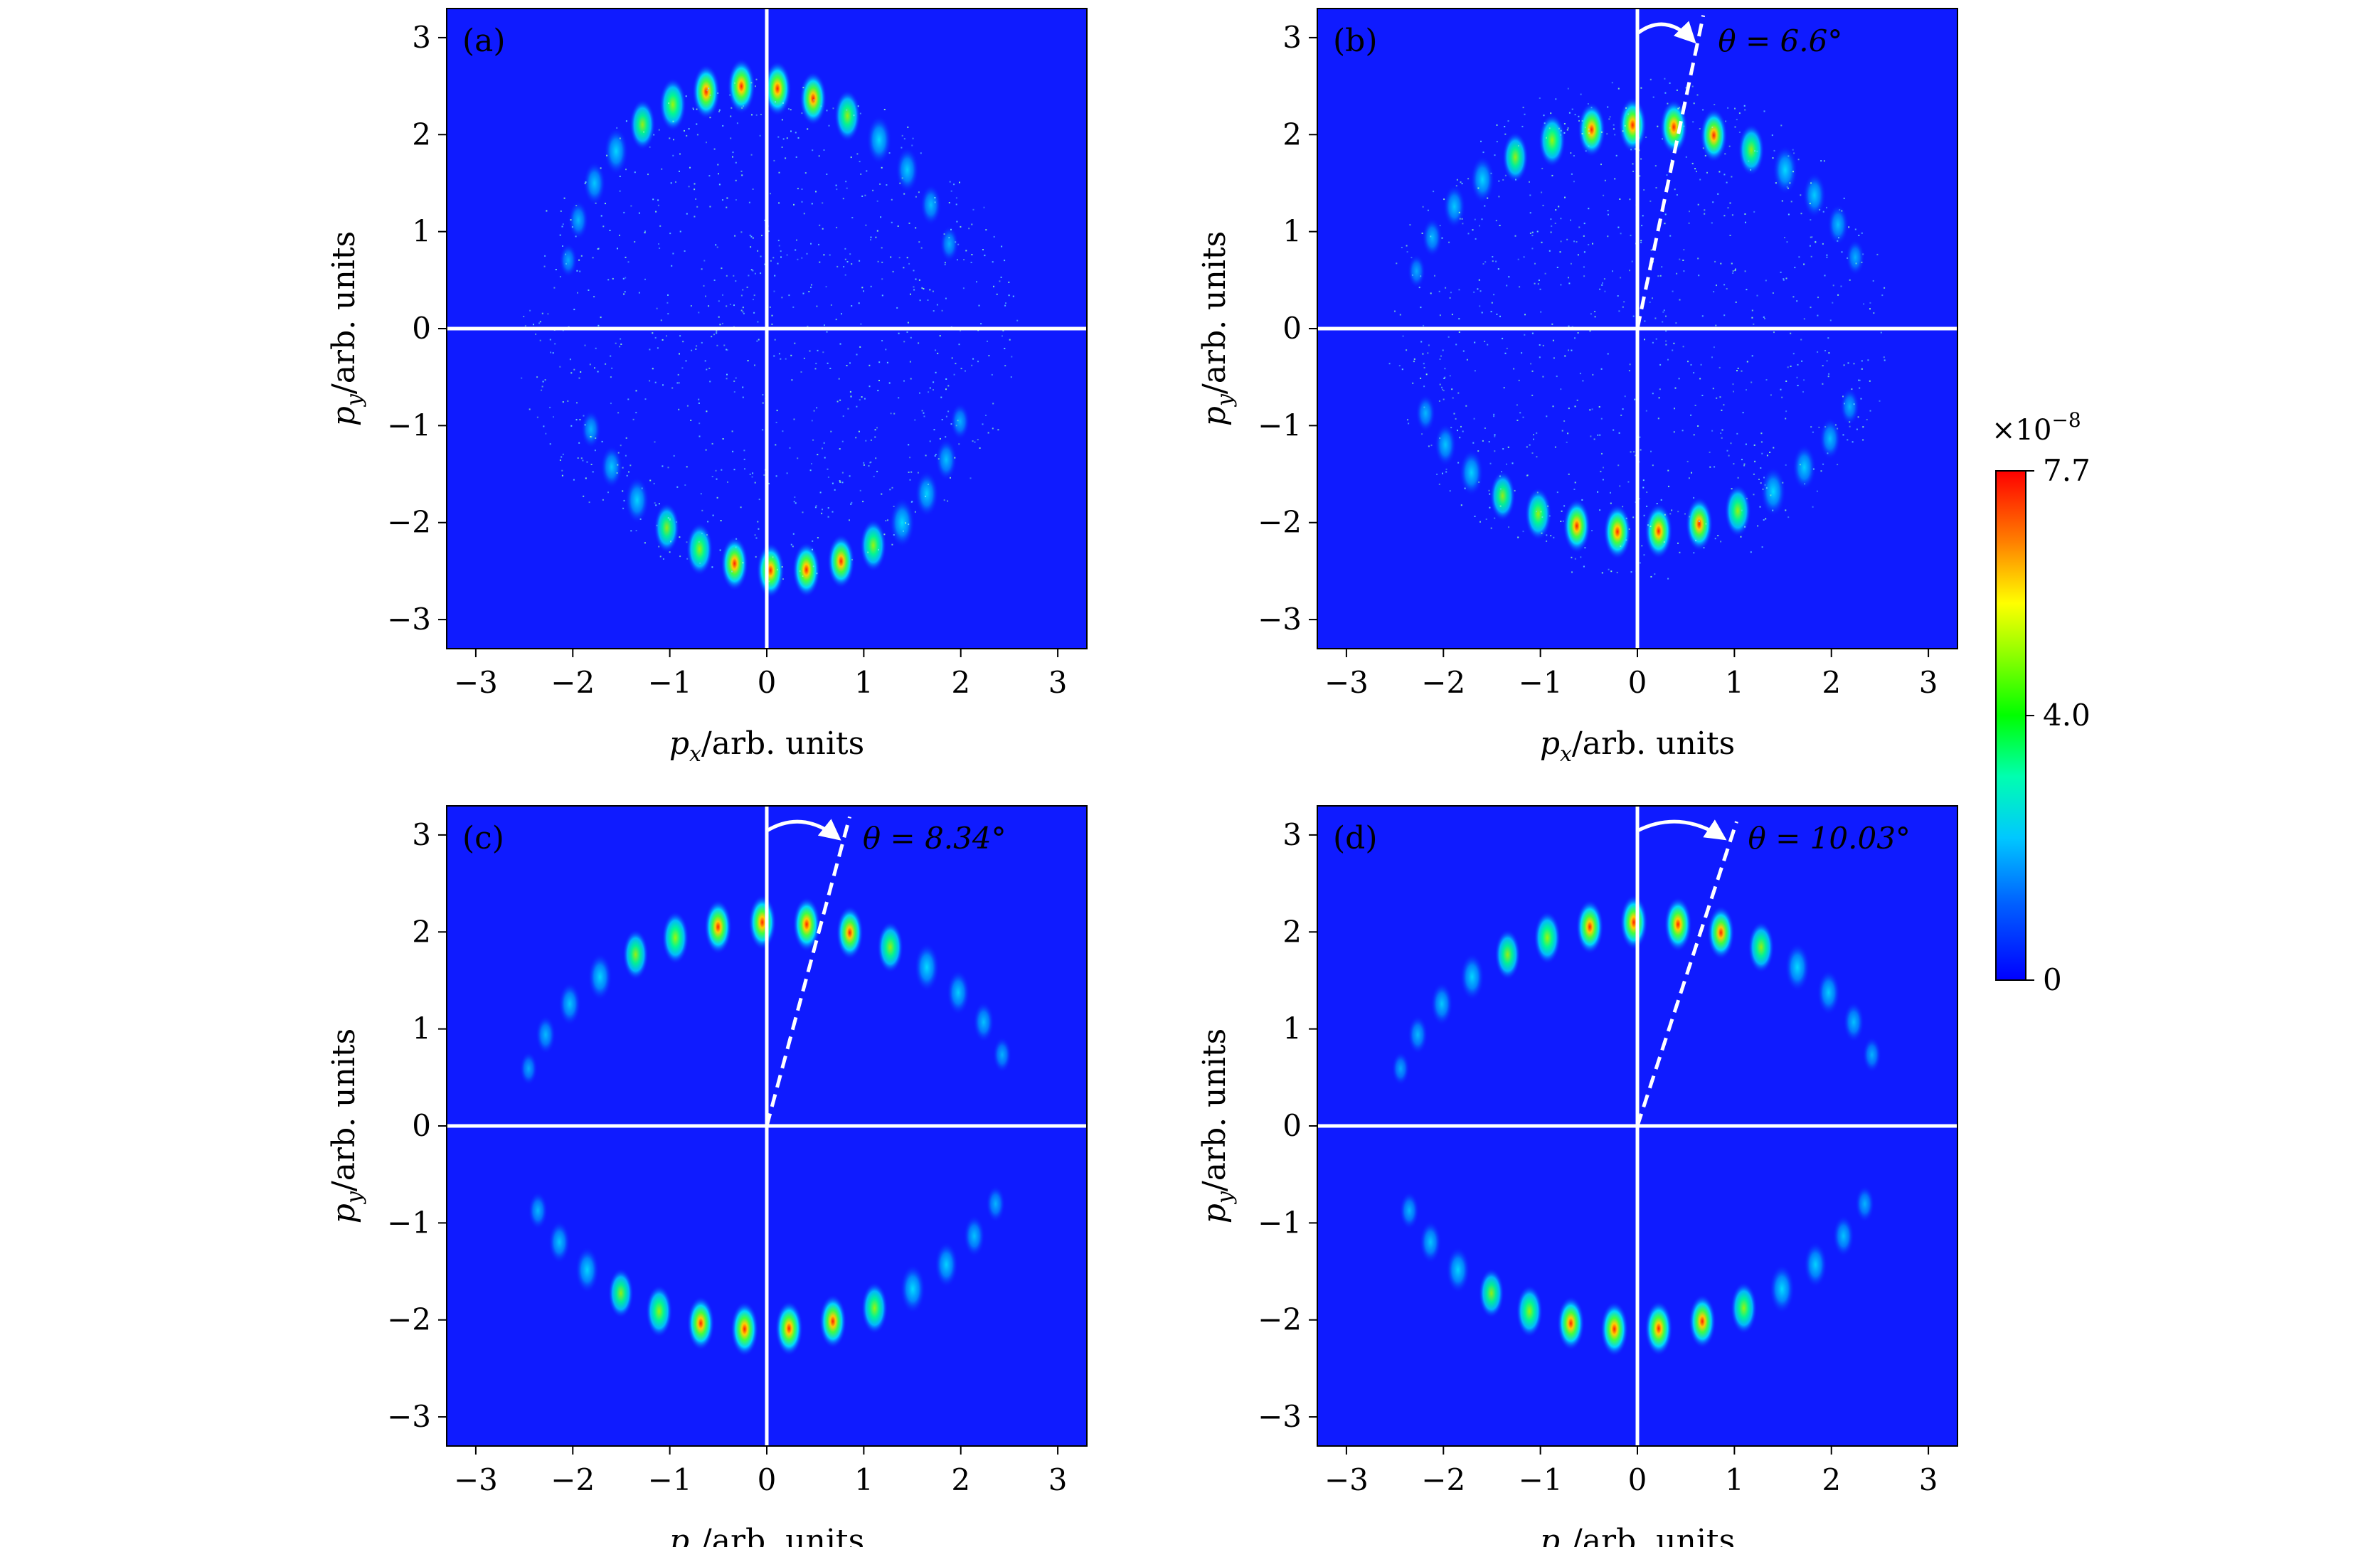 Image resolution: width=2380 pixels, height=1547 pixels. I want to click on x-tick-label: 0, so click(1637, 1479).